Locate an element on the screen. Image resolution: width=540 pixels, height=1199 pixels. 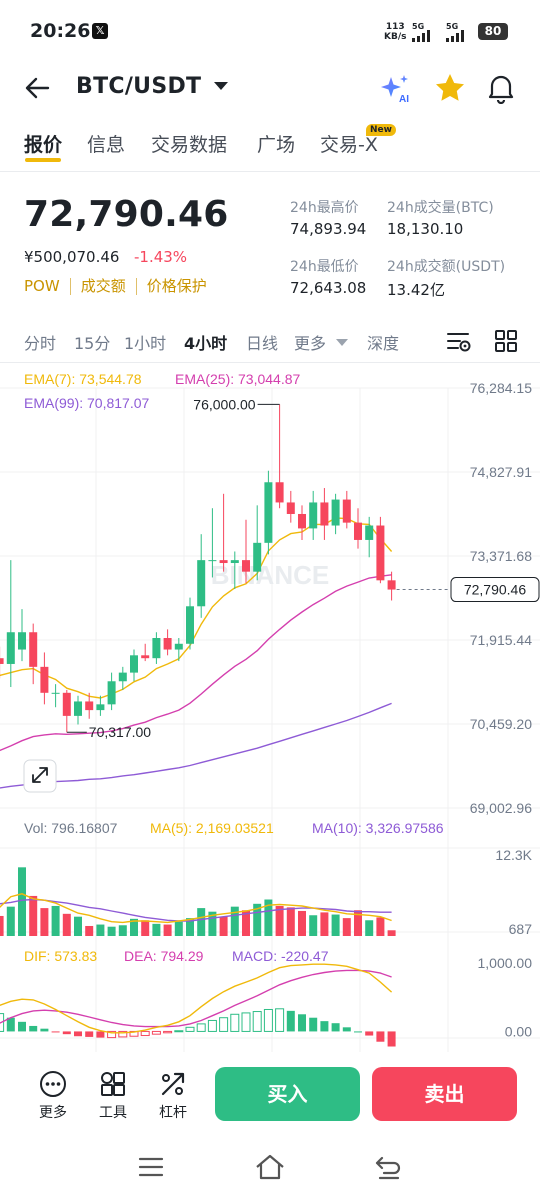
fullscreen-icon is located at coordinates (40, 776).